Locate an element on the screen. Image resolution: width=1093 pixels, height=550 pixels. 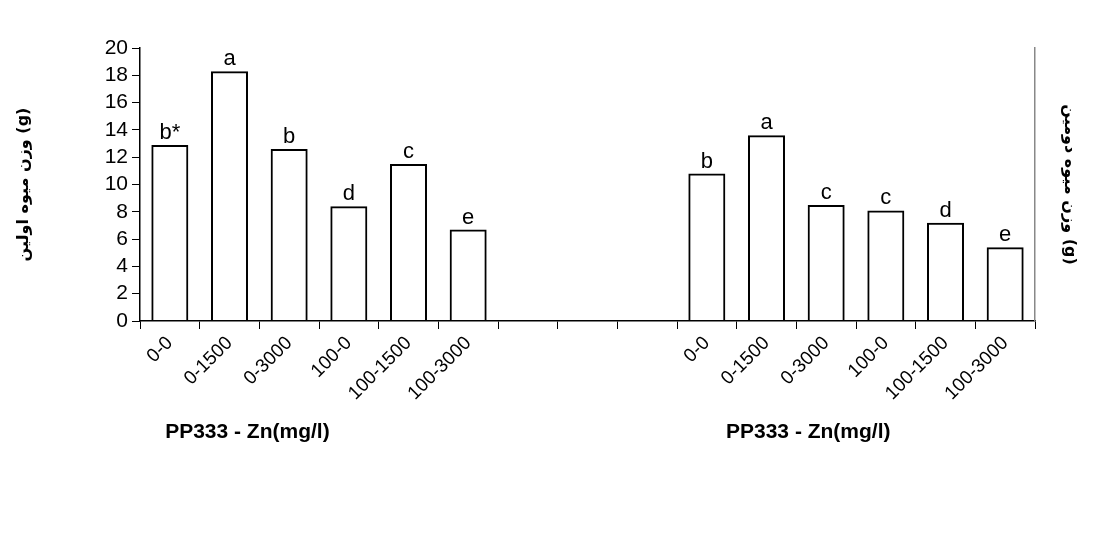
y-tick-label: 8 is located at coordinates (122, 210).